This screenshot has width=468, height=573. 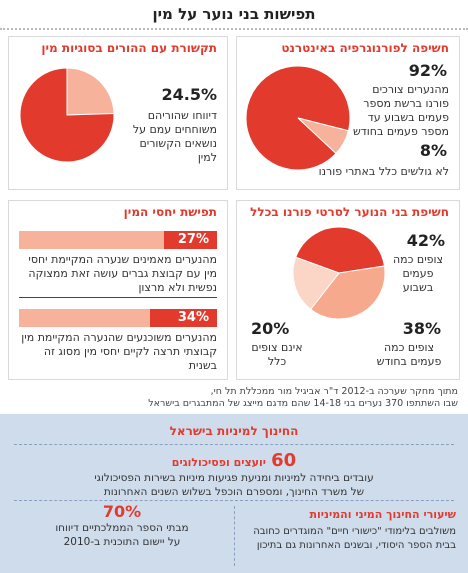 I want to click on pie-porn-exposure, so click(x=298, y=118).